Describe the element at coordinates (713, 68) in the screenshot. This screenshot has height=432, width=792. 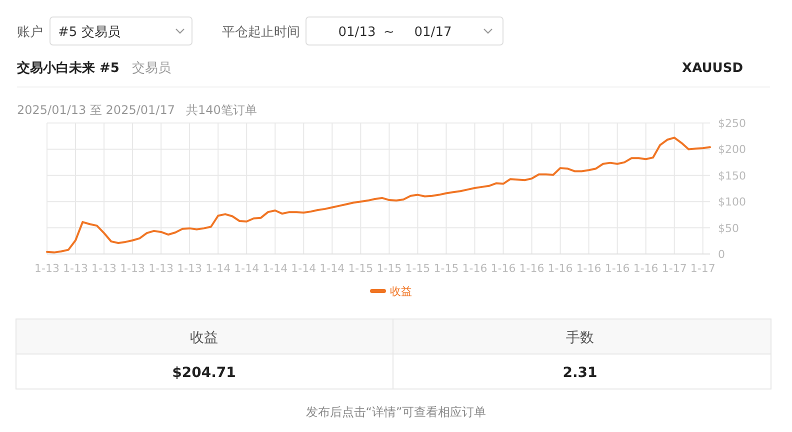
I see `text: XAUUSD` at that location.